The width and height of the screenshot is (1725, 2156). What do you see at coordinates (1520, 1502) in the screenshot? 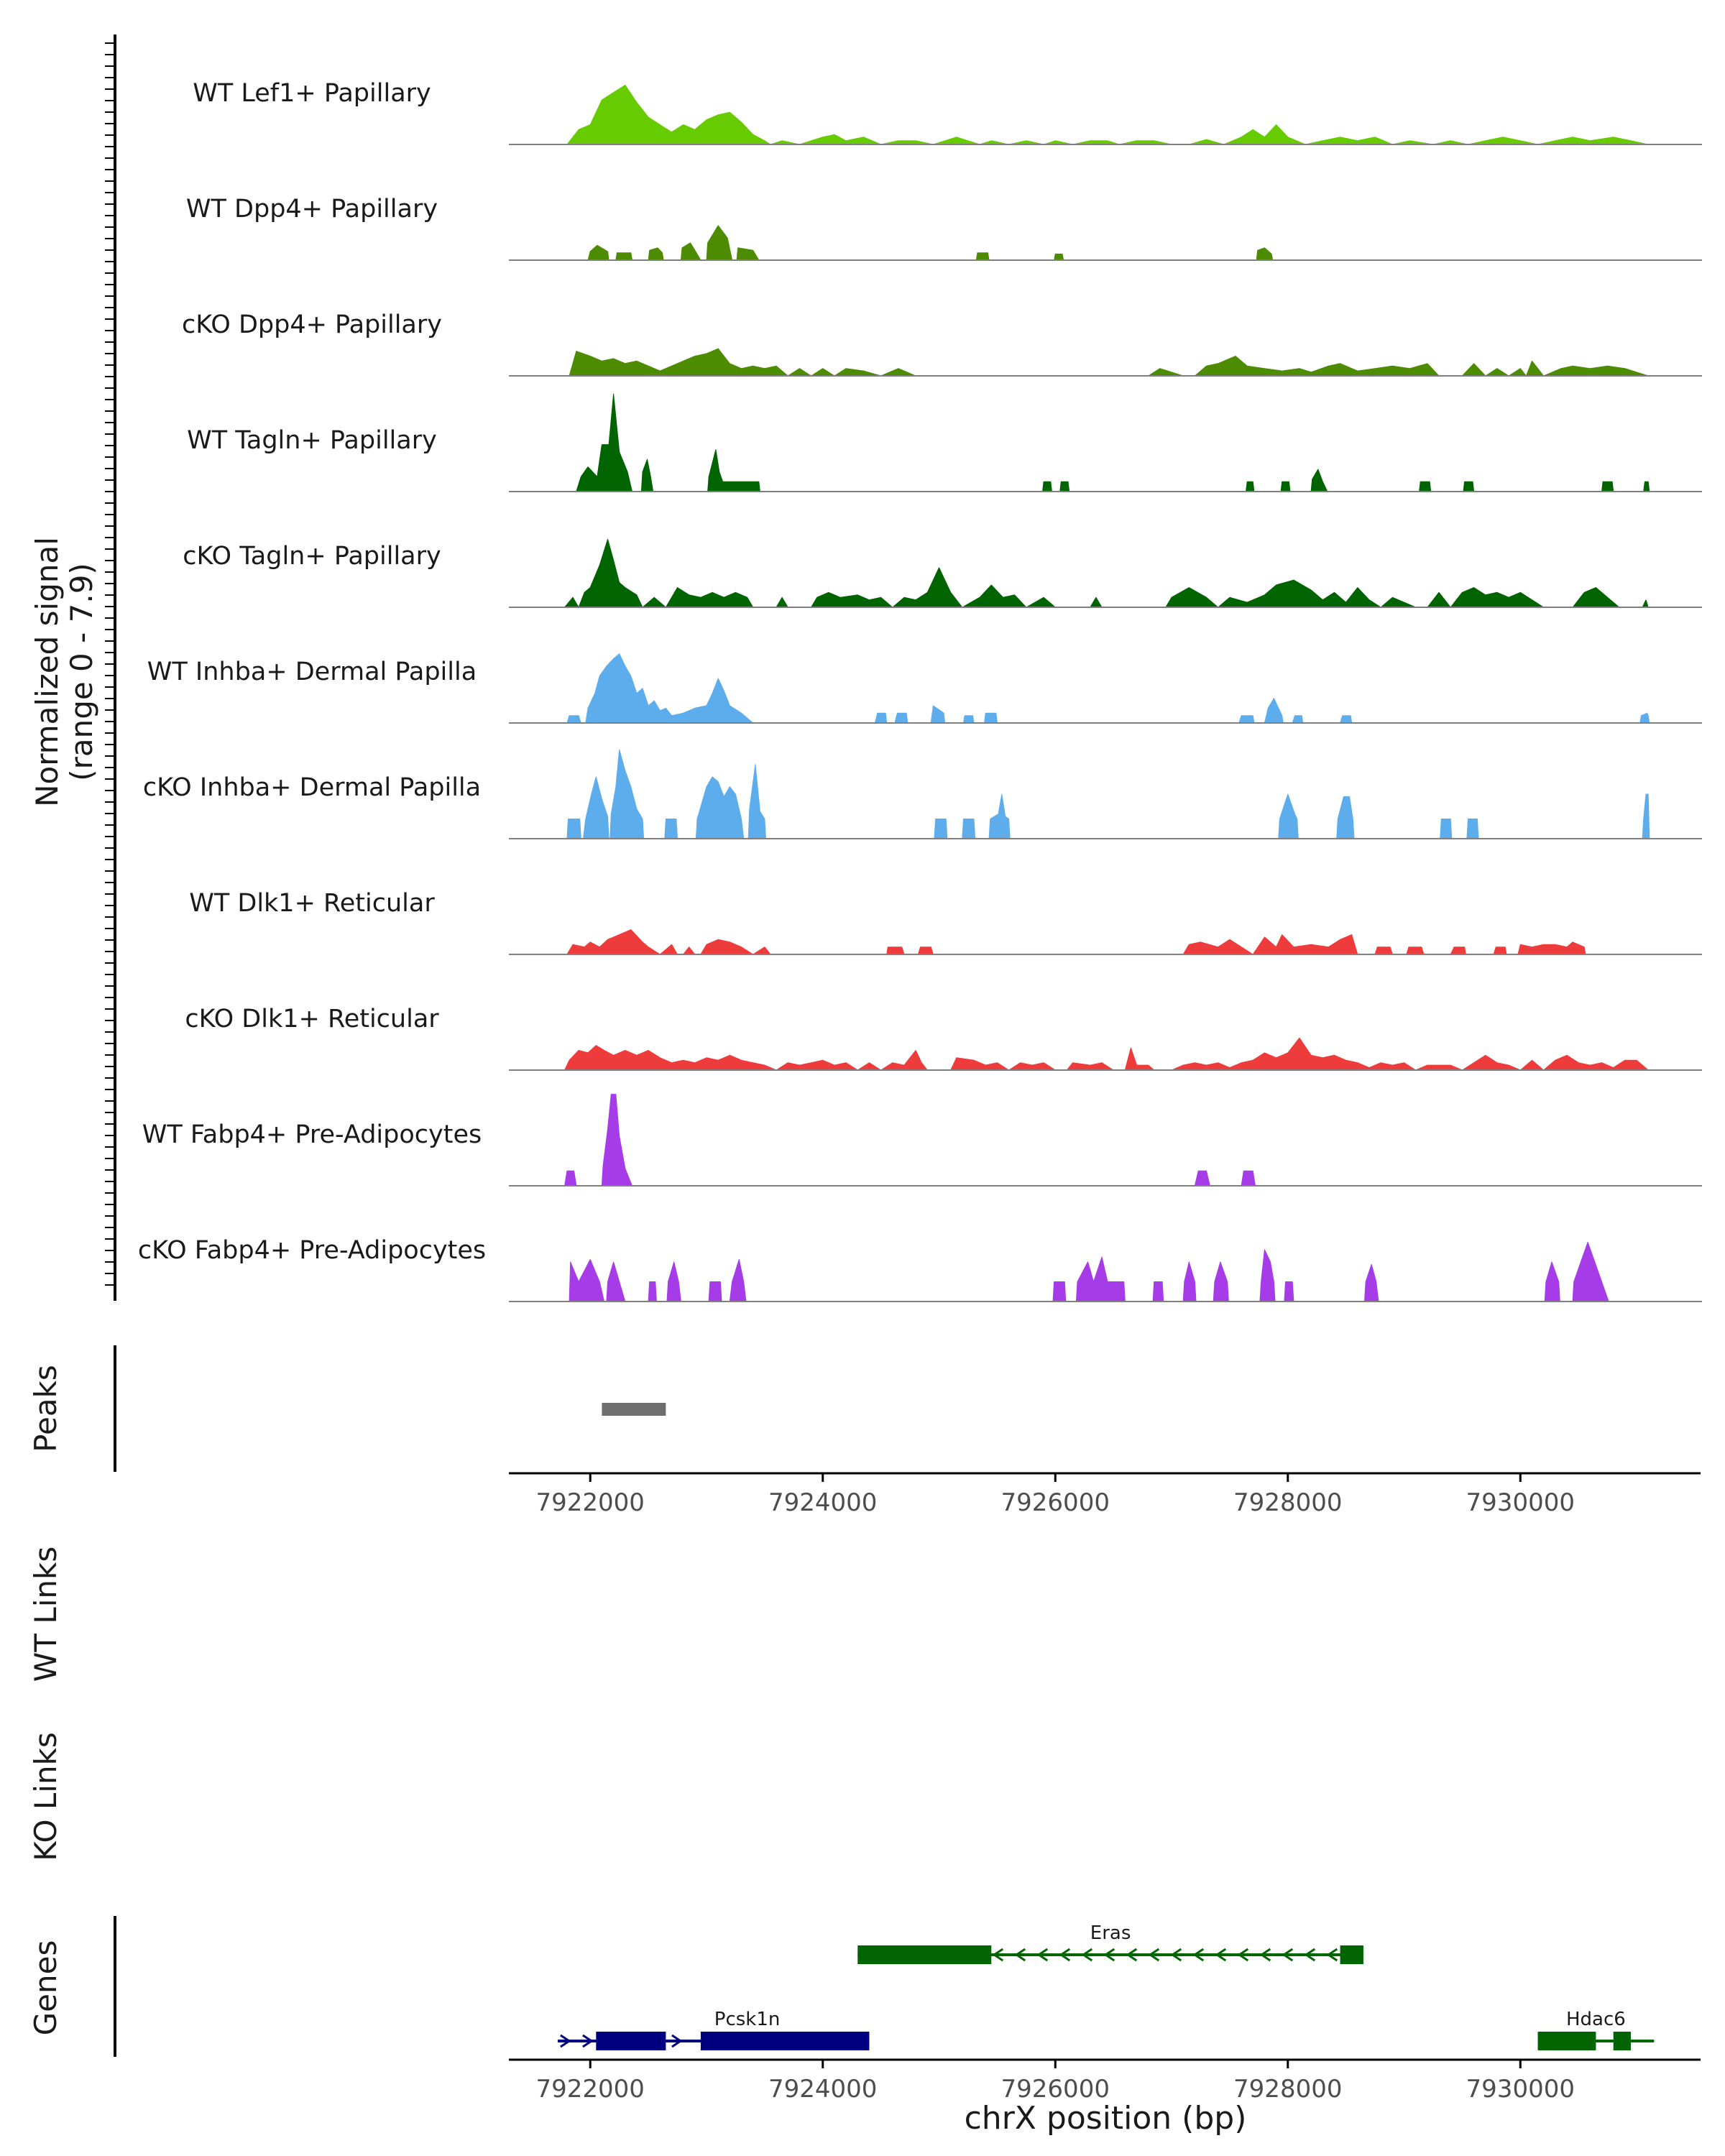
I see `peaks-x-tick-label: 7930000` at bounding box center [1520, 1502].